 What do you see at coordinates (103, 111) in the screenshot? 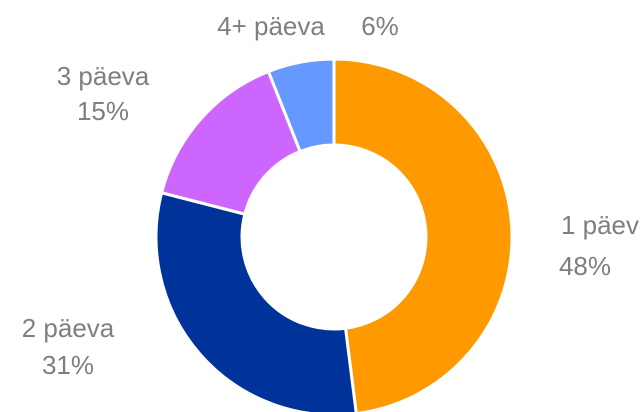
I see `value-label: 15%` at bounding box center [103, 111].